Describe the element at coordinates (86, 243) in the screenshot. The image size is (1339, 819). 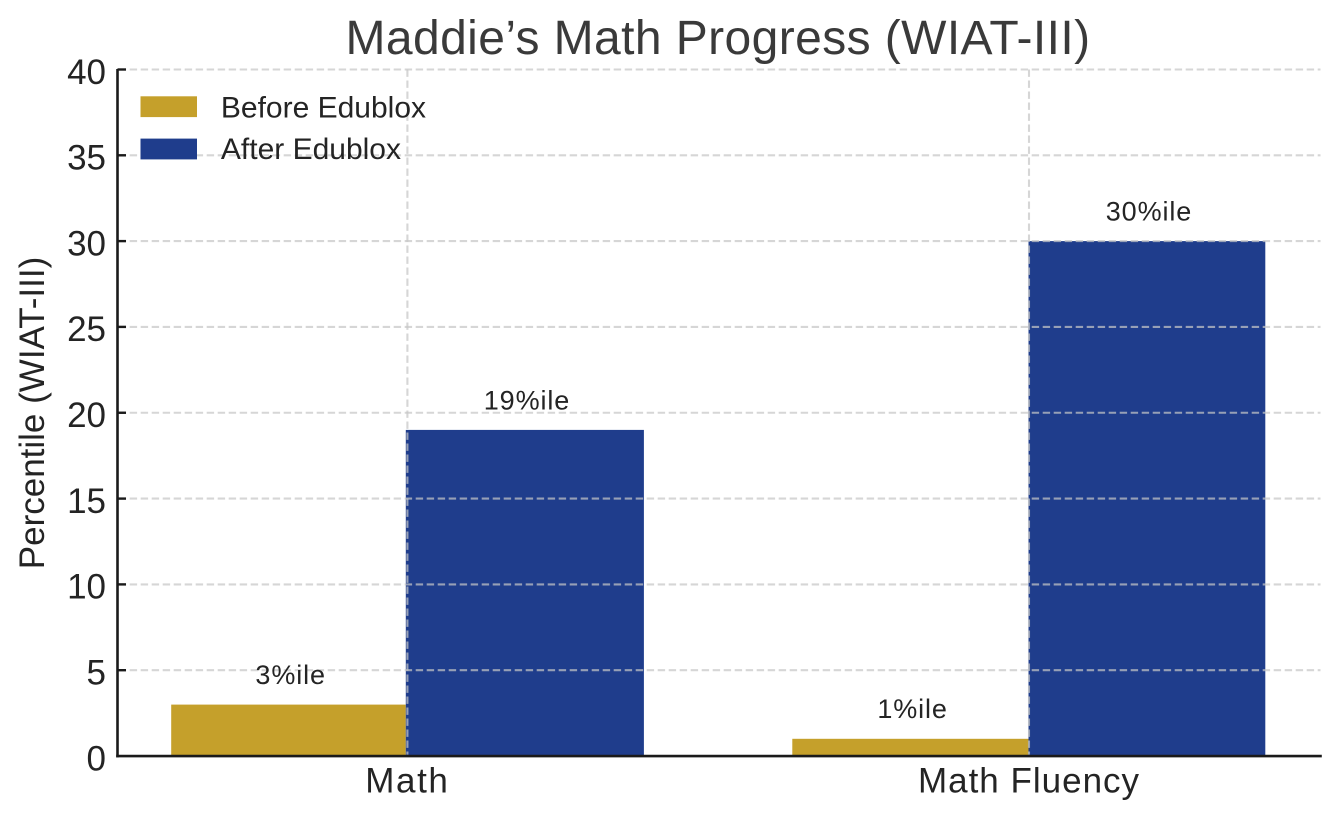
I see `svg-text: 30` at that location.